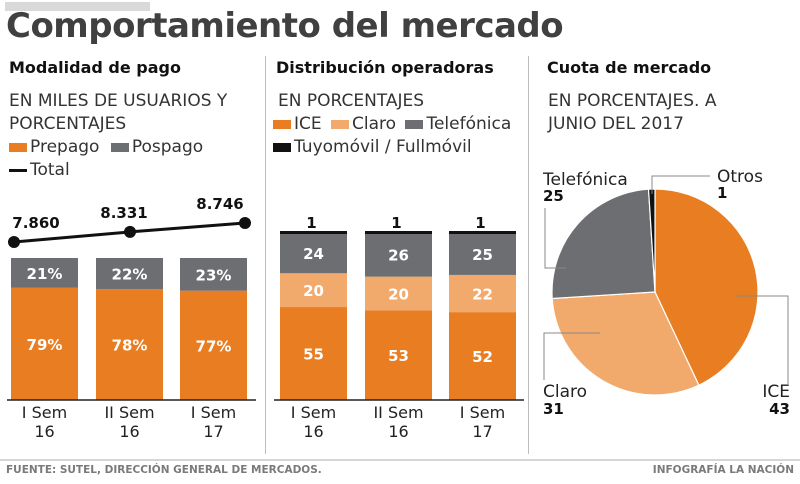 The height and width of the screenshot is (484, 800). What do you see at coordinates (776, 392) in the screenshot?
I see `pie-label-name: ICE` at bounding box center [776, 392].